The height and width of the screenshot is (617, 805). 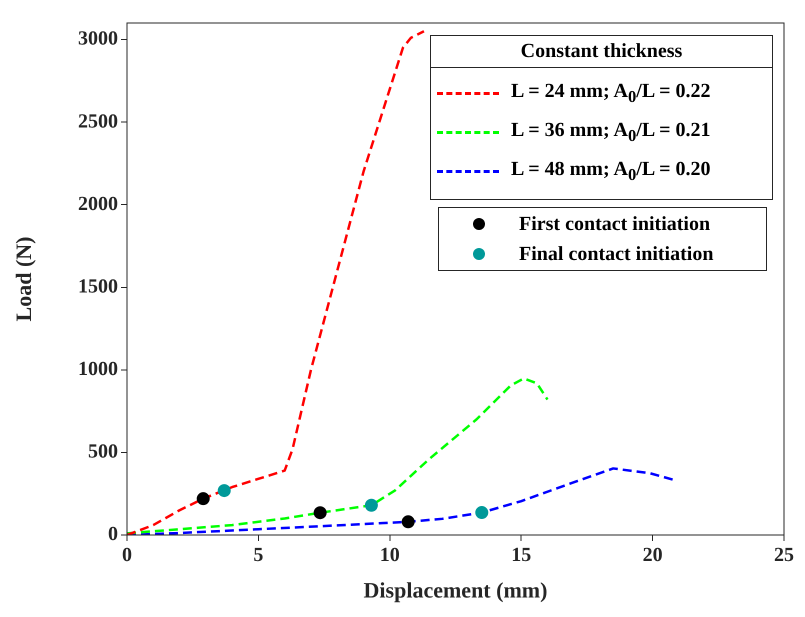 I want to click on x-tick-label: 10, so click(x=390, y=555).